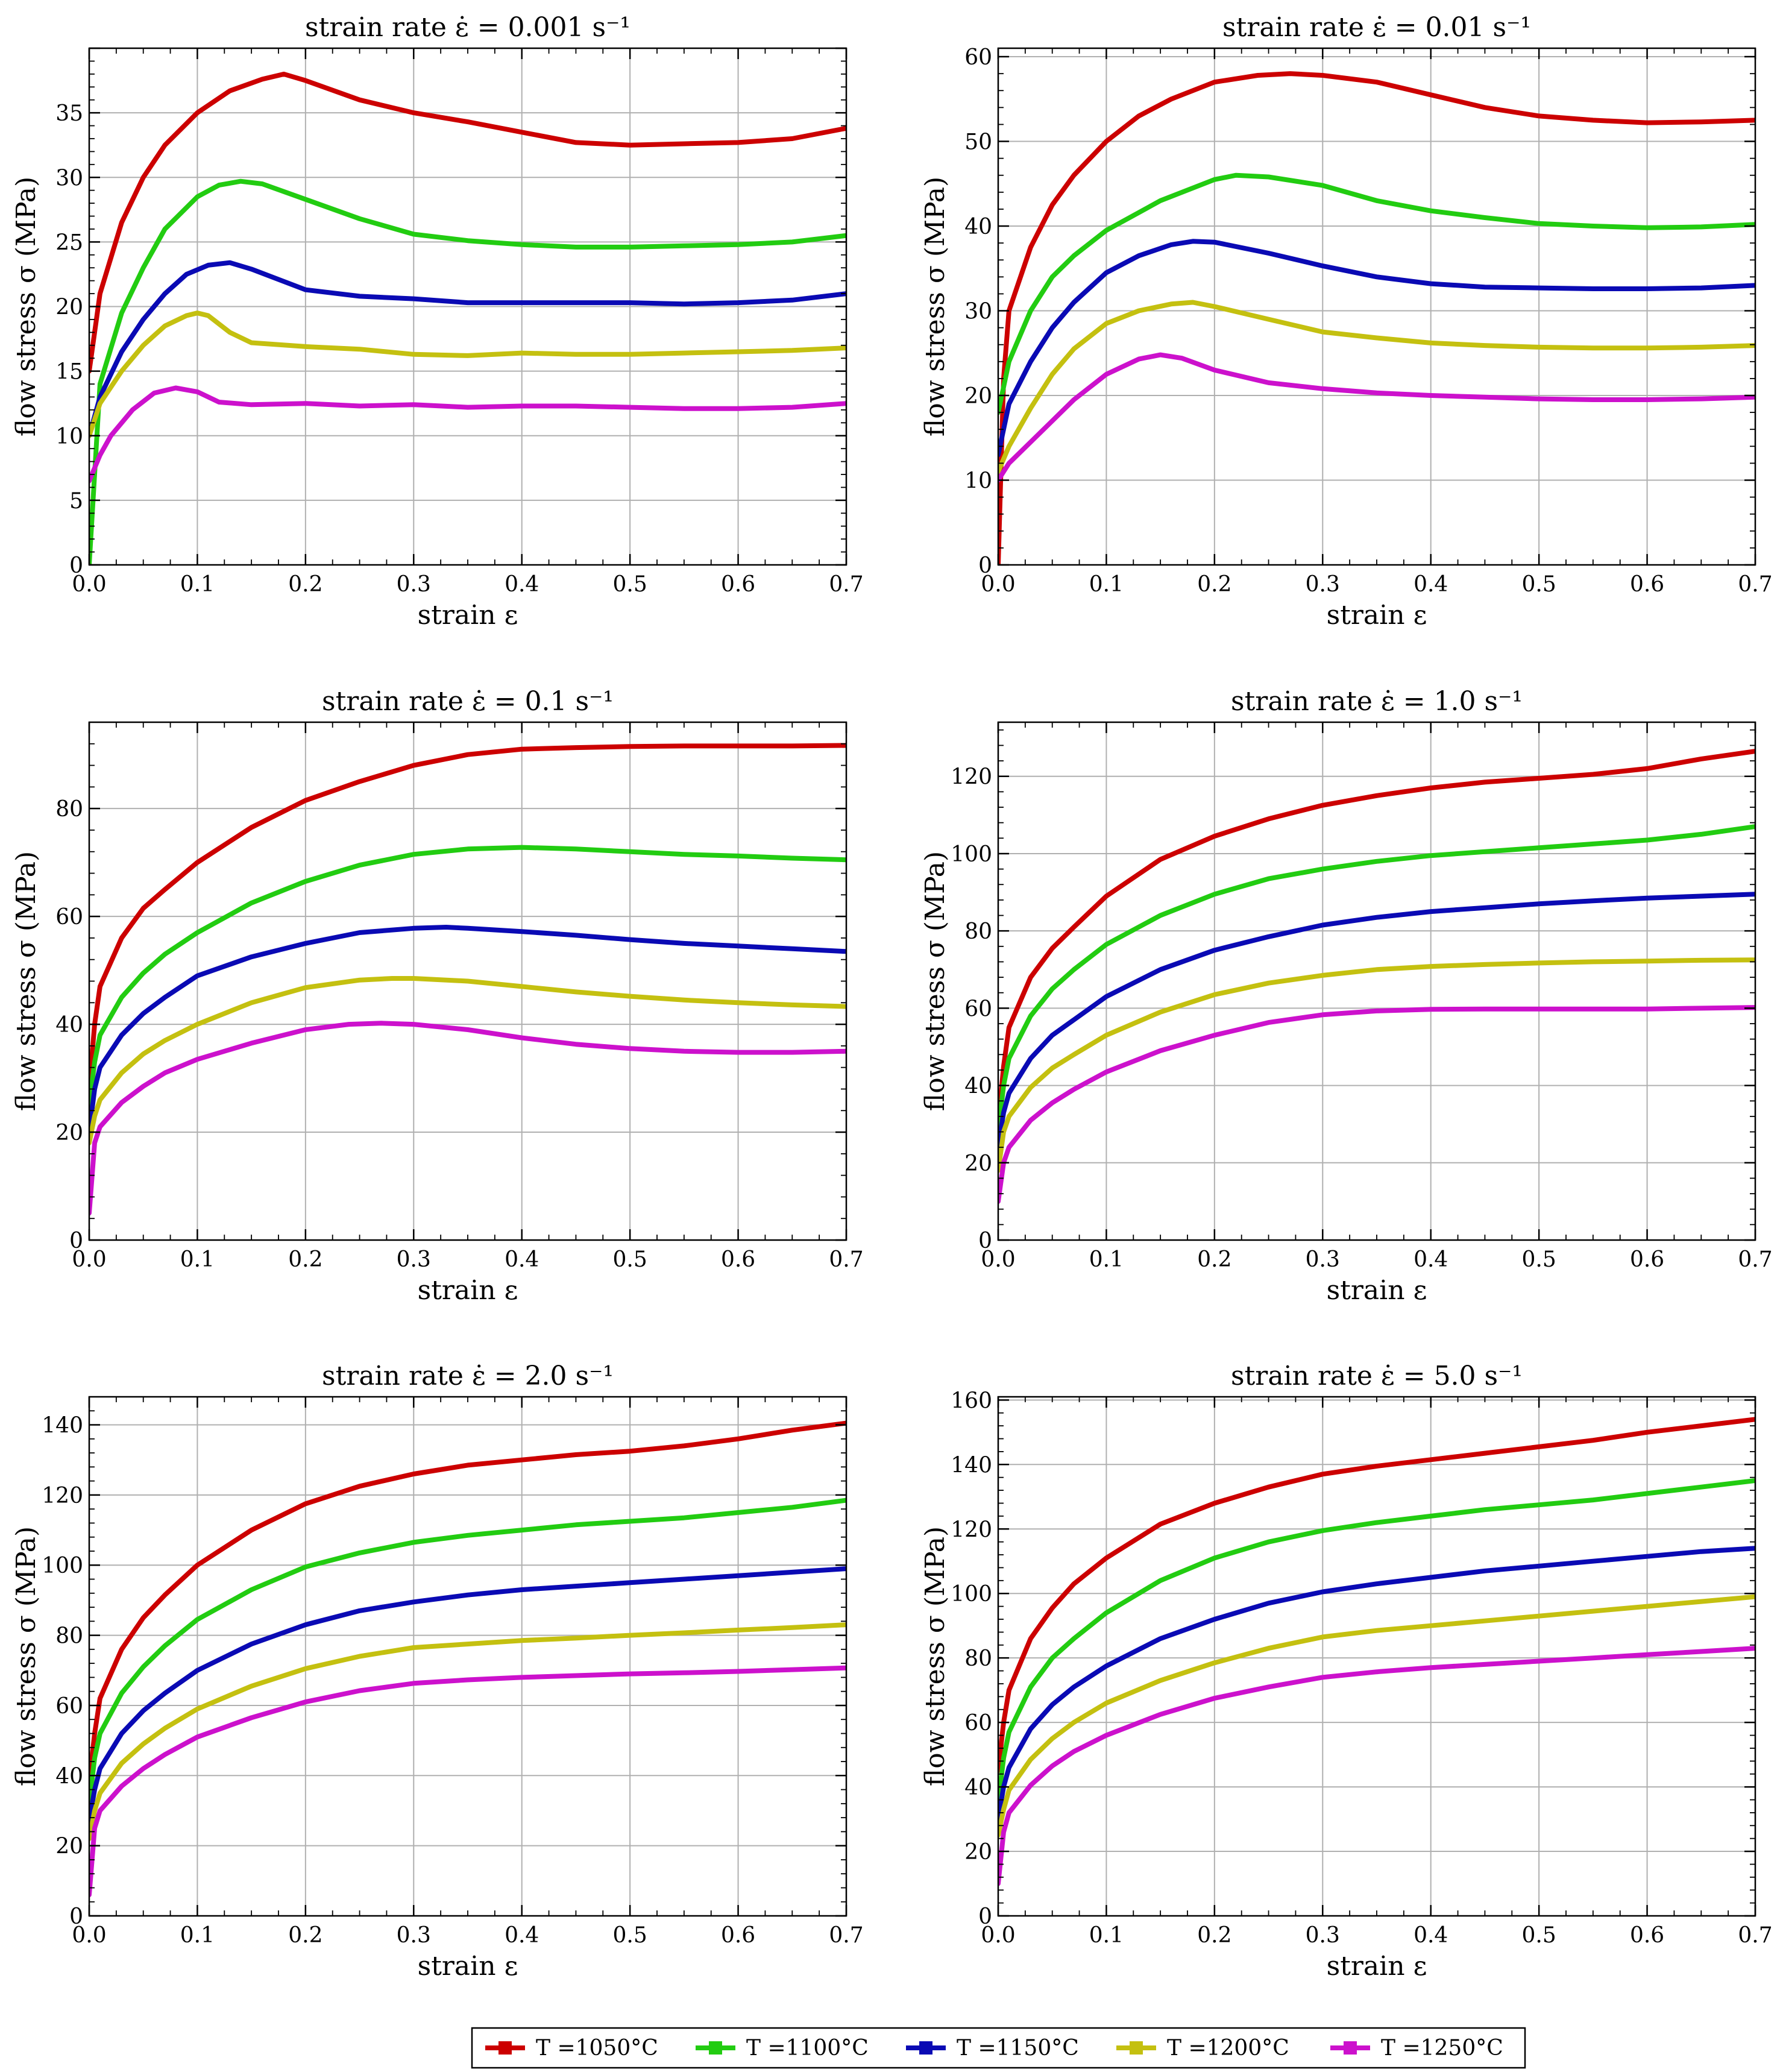 This screenshot has height=2072, width=1783. What do you see at coordinates (467, 28) in the screenshot?
I see `chart-title: strain rate ε̇ = 0.001 s⁻¹` at bounding box center [467, 28].